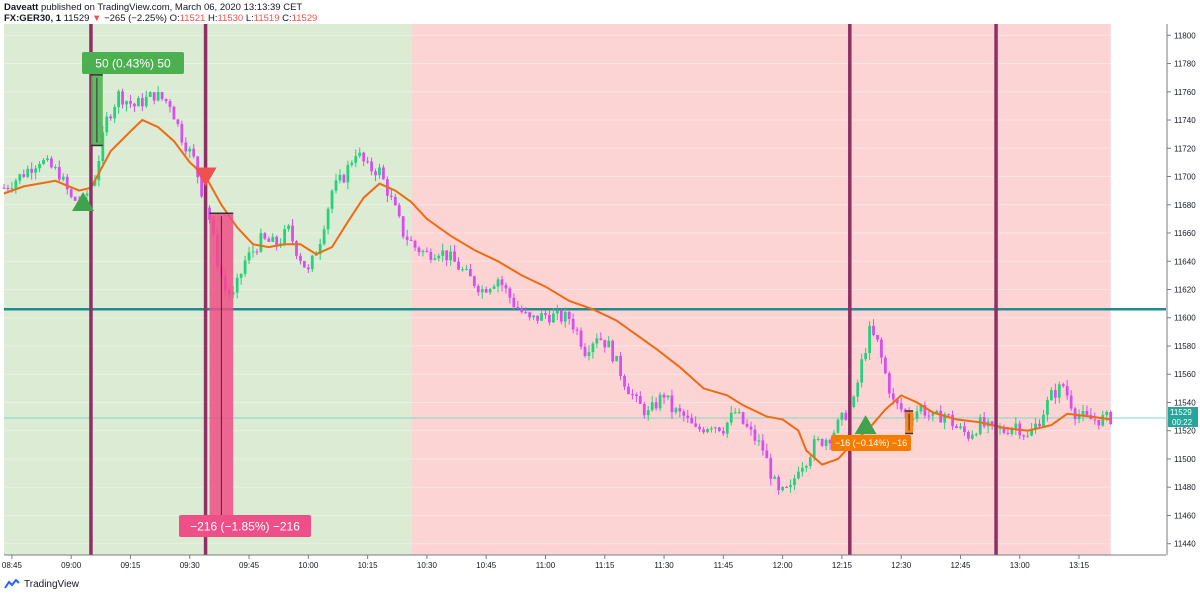  What do you see at coordinates (664, 565) in the screenshot?
I see `x-tick-label: 11:30` at bounding box center [664, 565].